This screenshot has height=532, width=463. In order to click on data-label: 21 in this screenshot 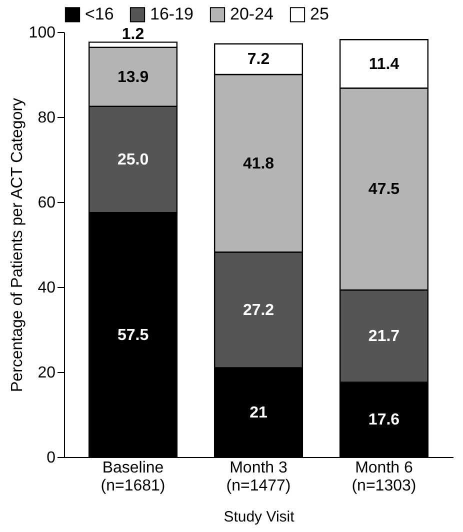, I will do `click(259, 413)`.